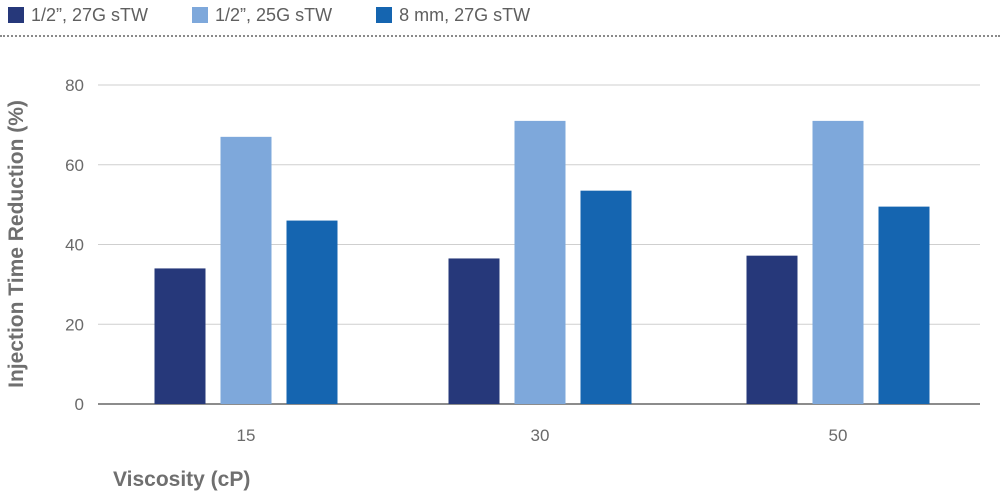 The image size is (1000, 495). I want to click on y-tick-label: 40, so click(74, 245).